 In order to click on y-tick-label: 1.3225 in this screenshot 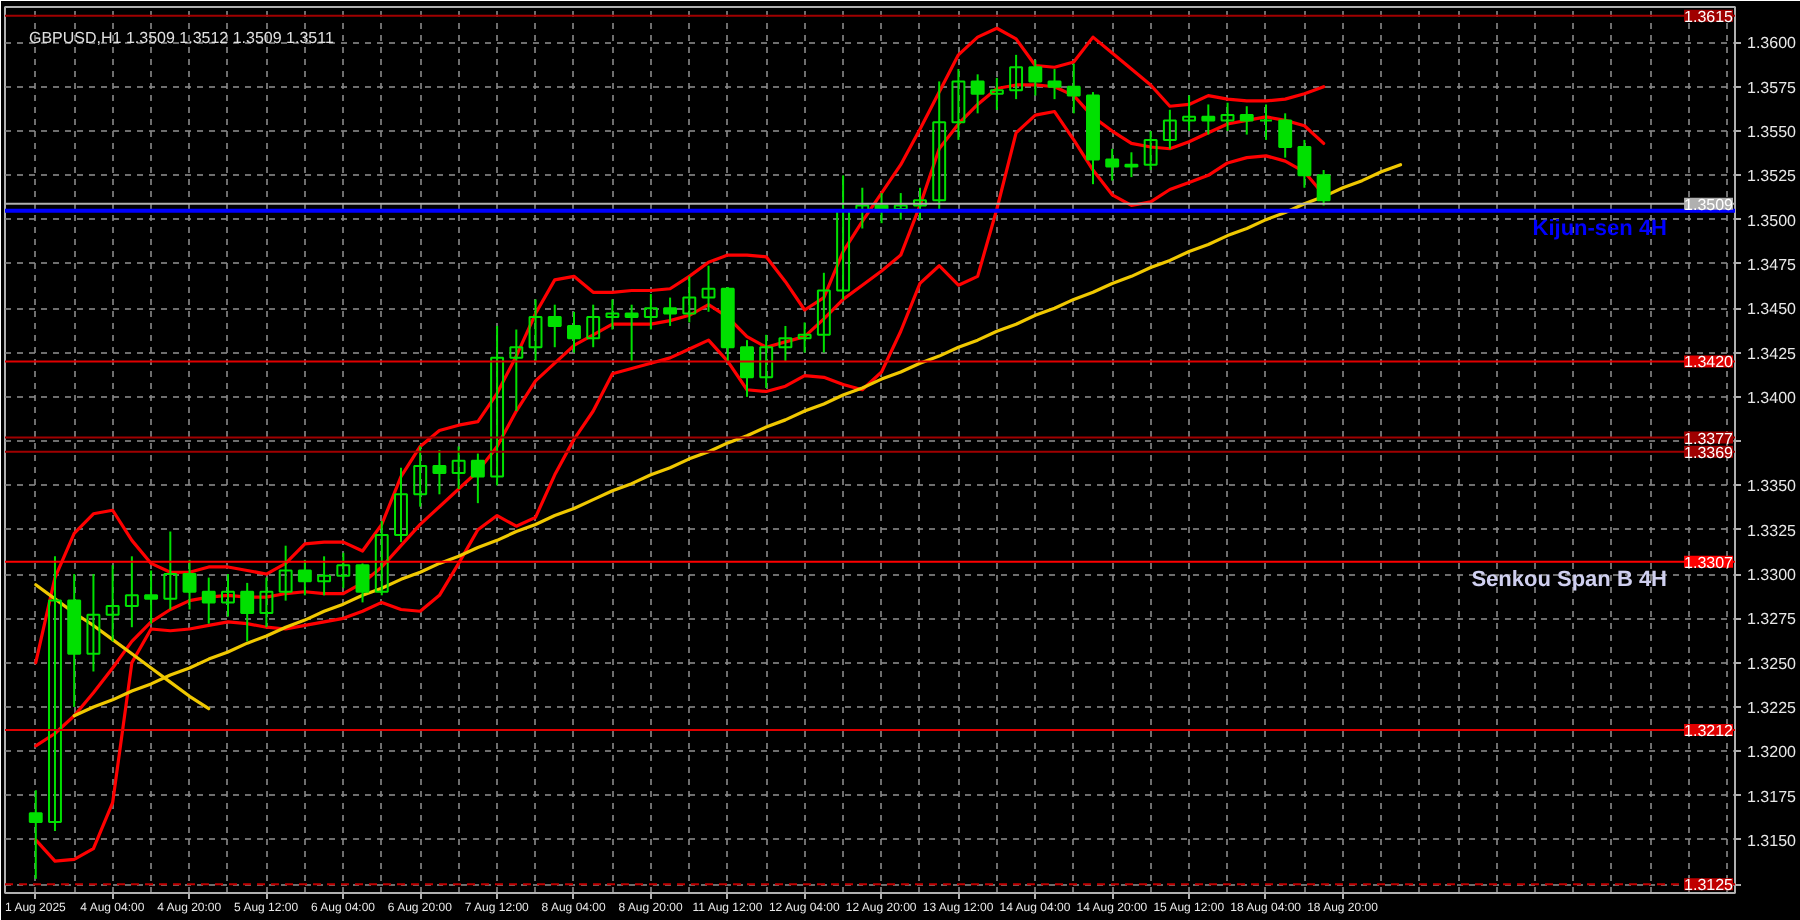, I will do `click(1772, 707)`.